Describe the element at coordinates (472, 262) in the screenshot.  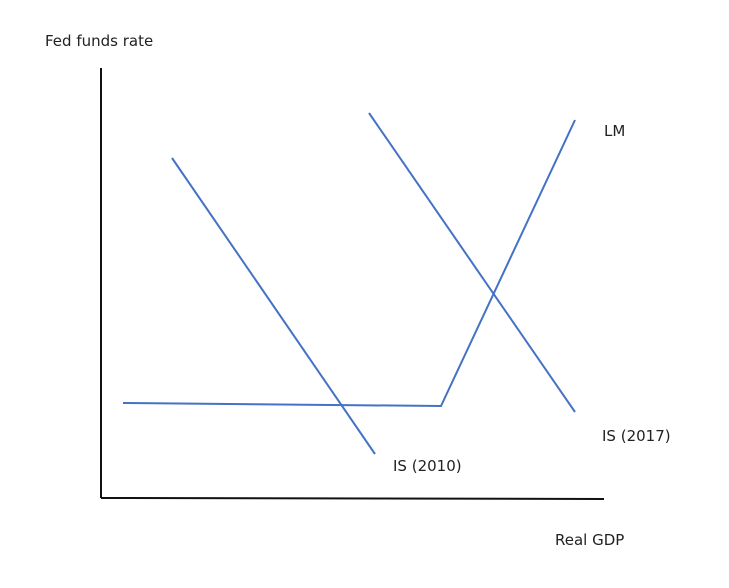
I see `is-2017-curve` at that location.